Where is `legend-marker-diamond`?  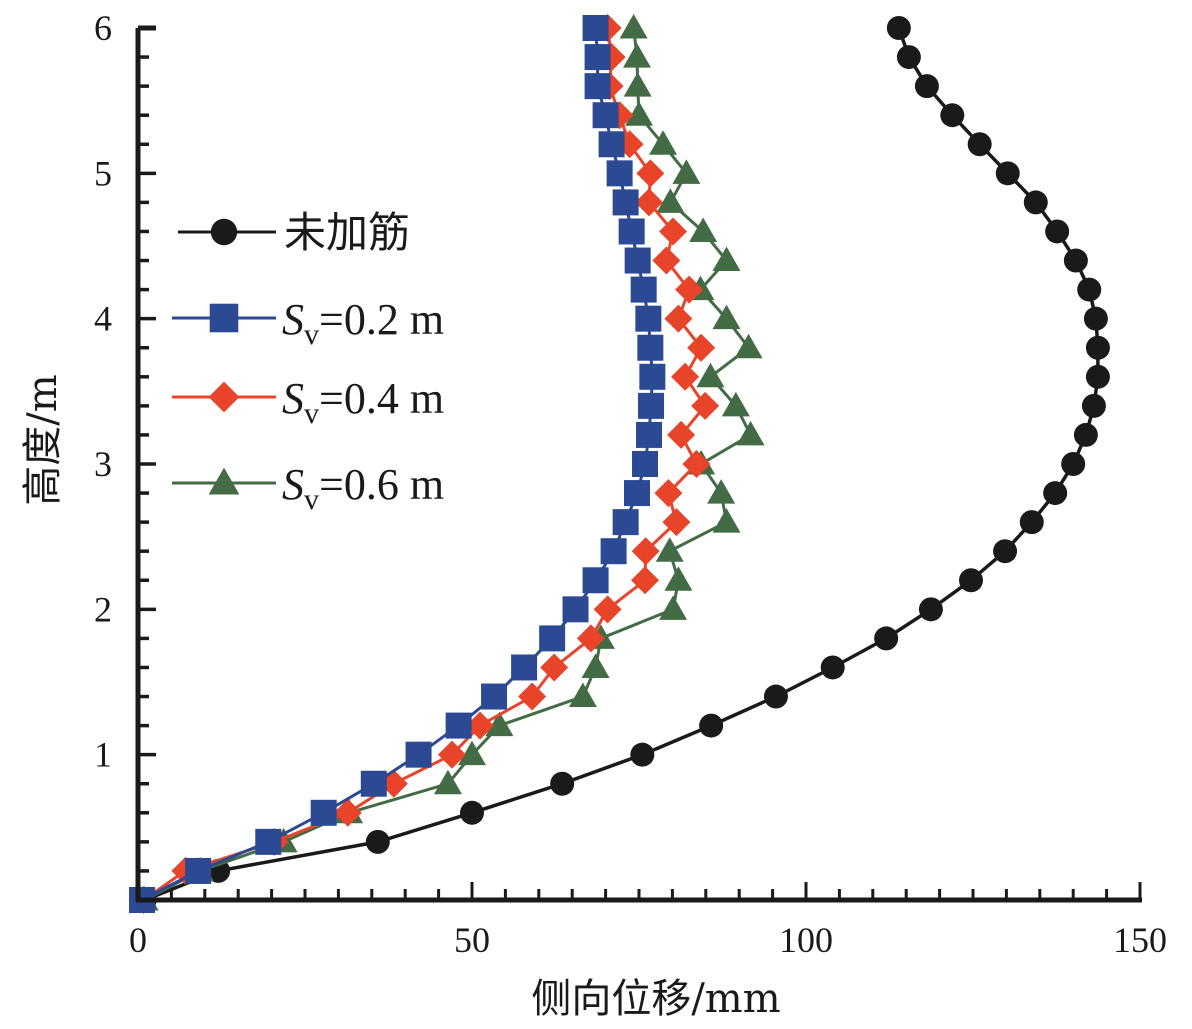 legend-marker-diamond is located at coordinates (224, 397).